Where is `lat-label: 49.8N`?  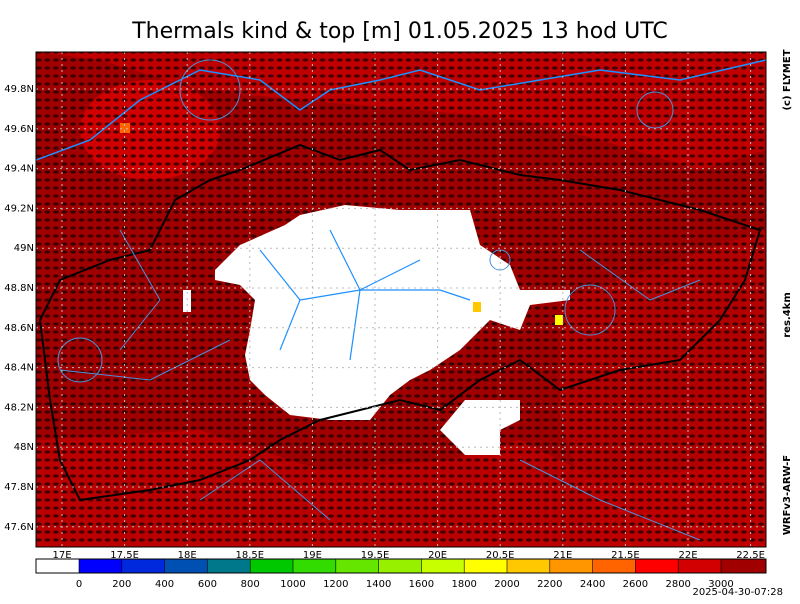 lat-label: 49.8N is located at coordinates (19, 89).